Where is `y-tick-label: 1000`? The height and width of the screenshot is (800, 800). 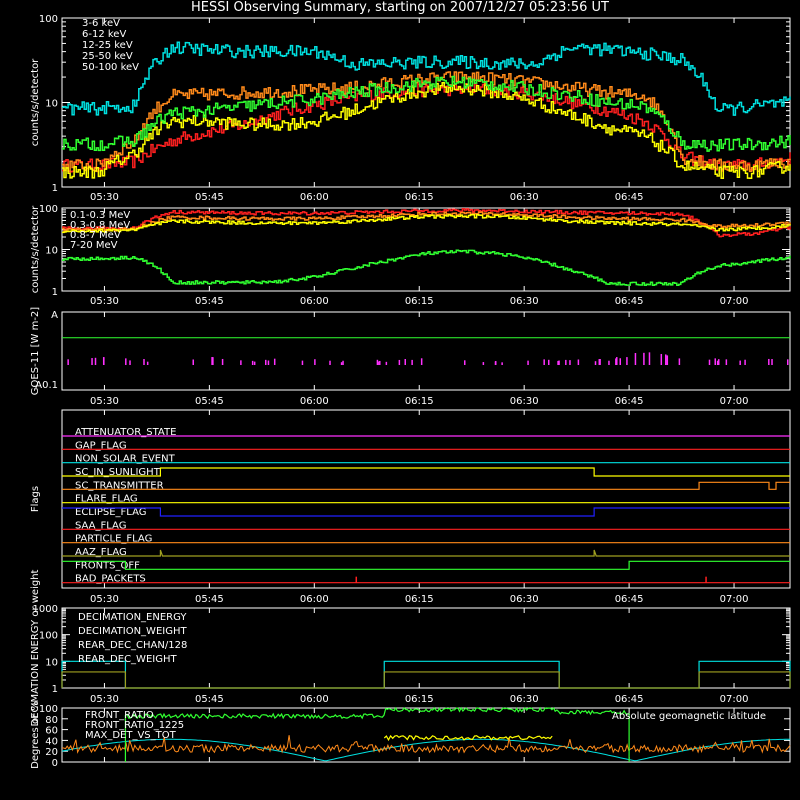
y-tick-label: 1000 is located at coordinates (45, 609).